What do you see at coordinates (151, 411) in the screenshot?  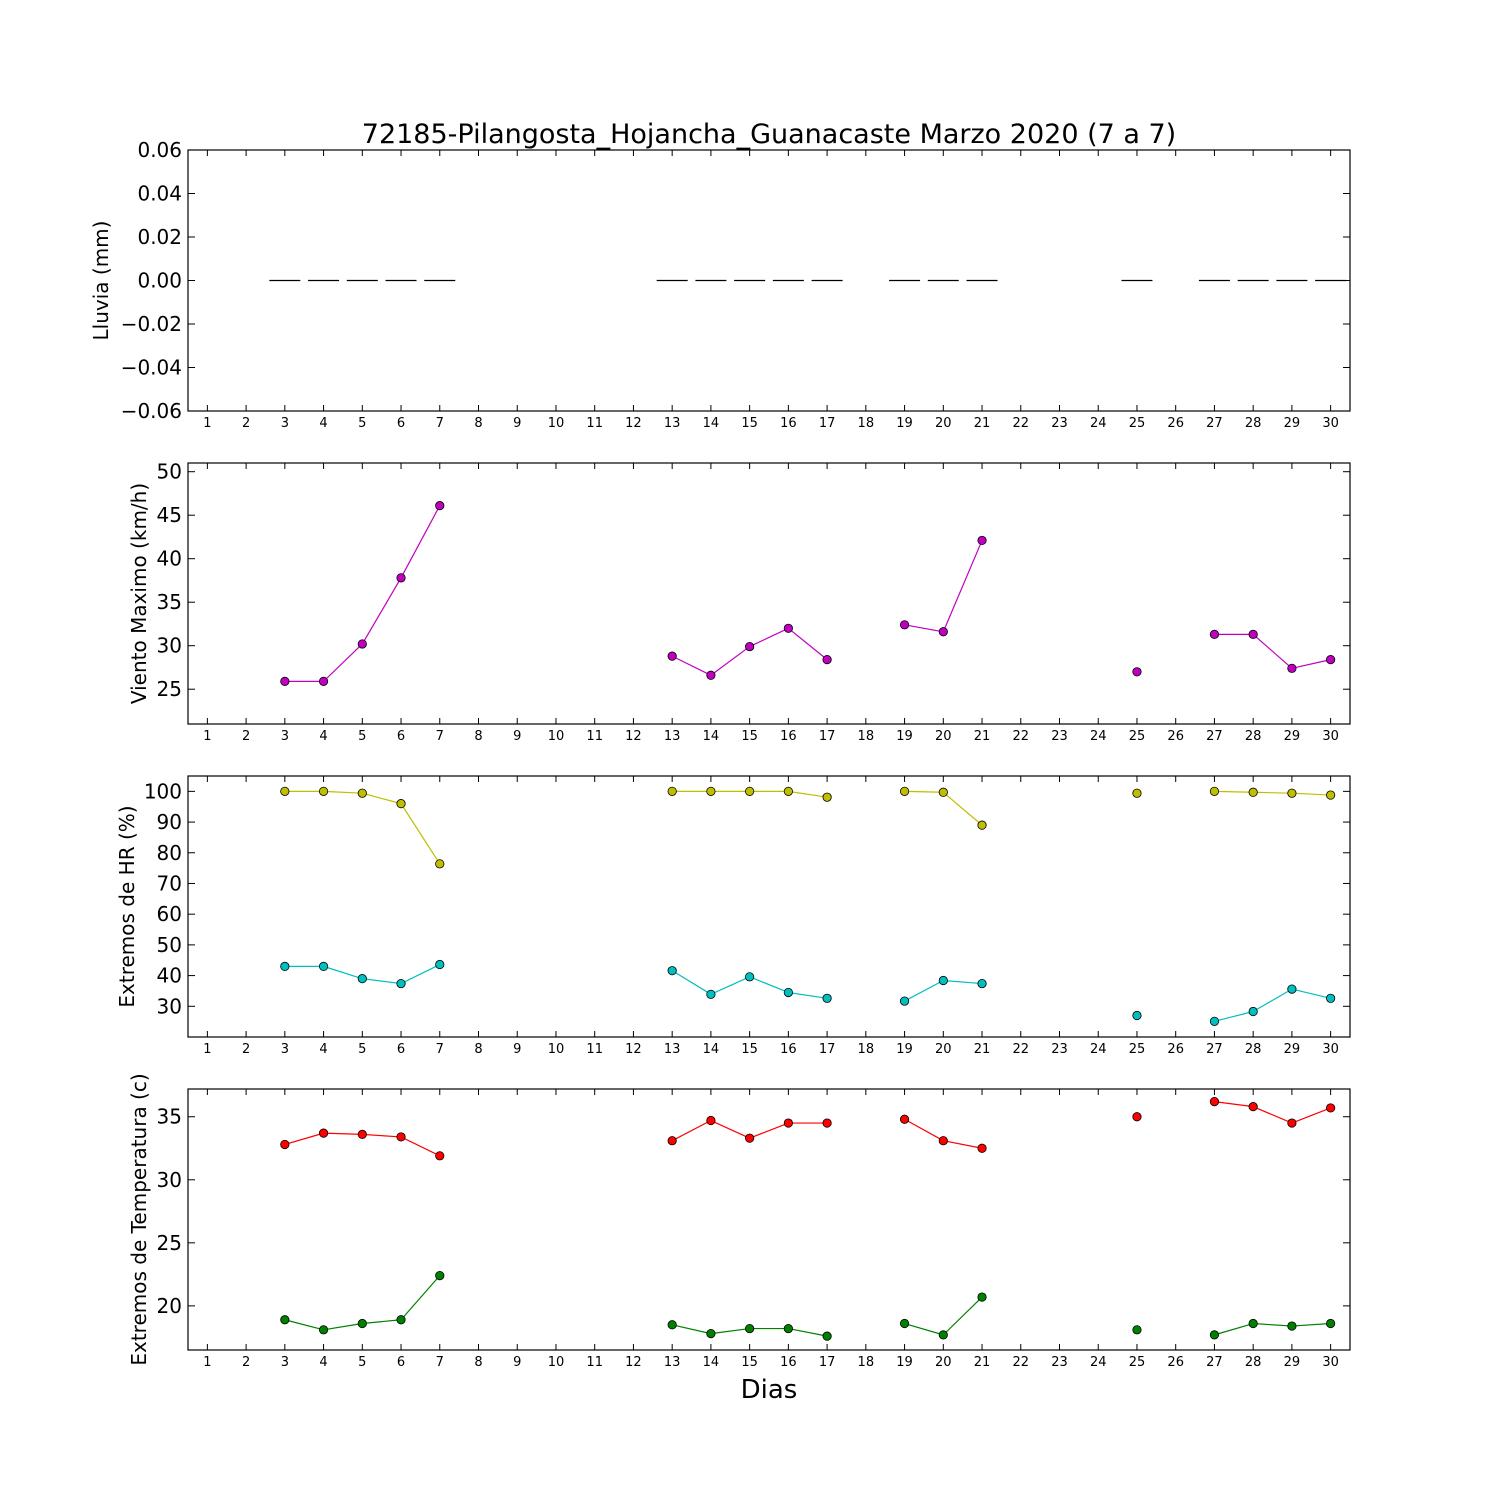 I see `y-tick-label: −0.06` at bounding box center [151, 411].